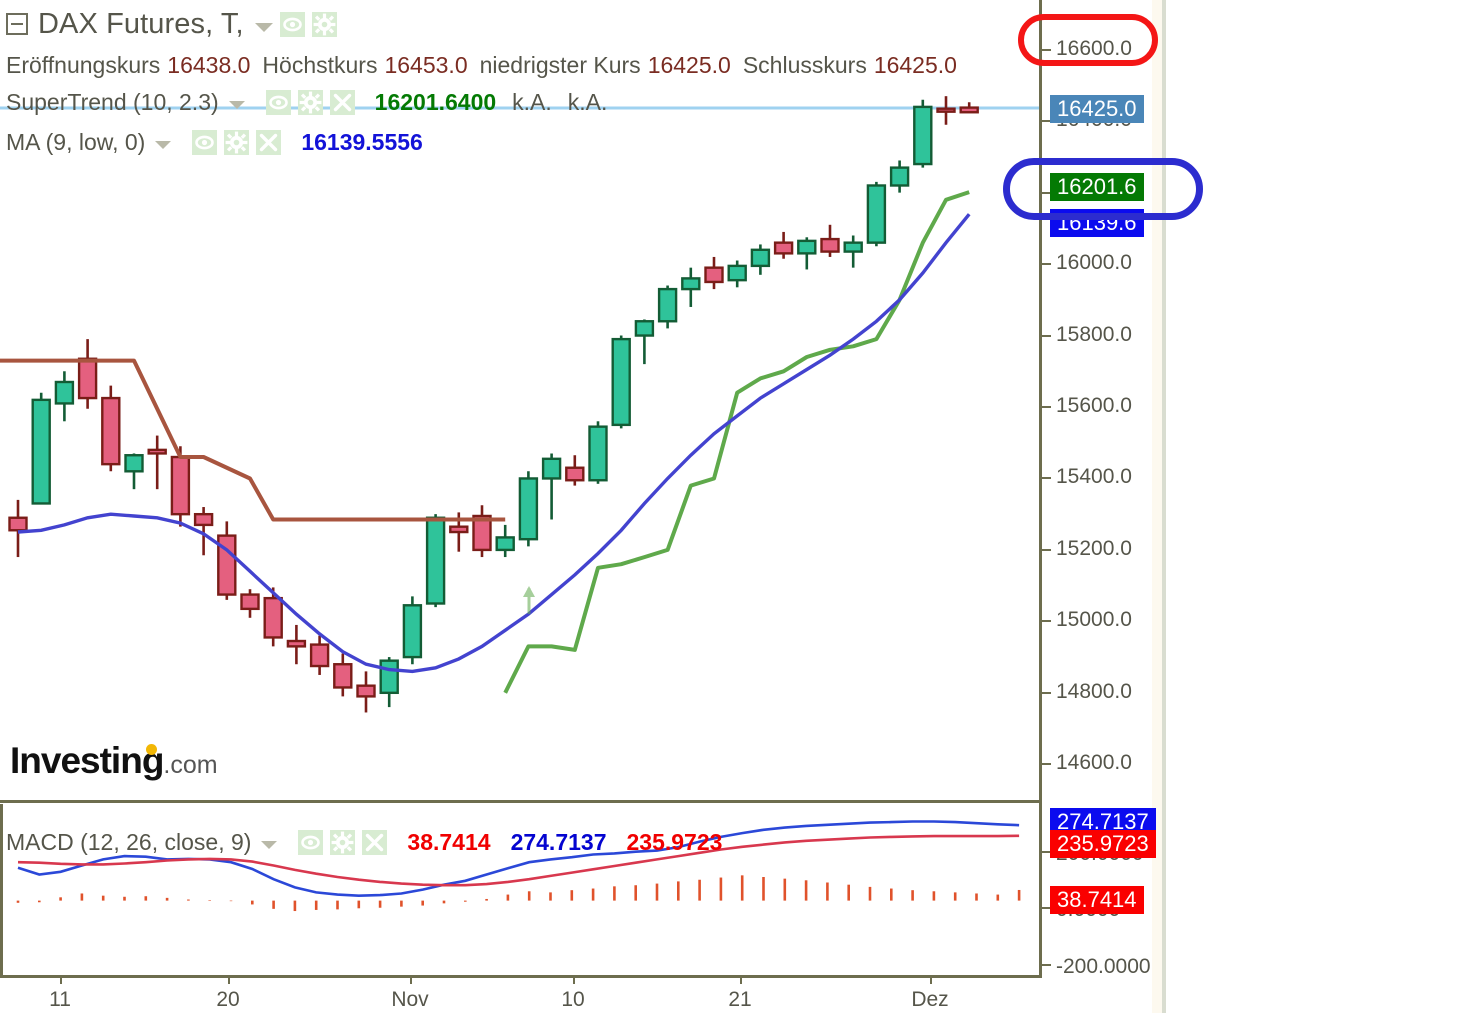 This screenshot has width=1463, height=1013. What do you see at coordinates (532, 101) in the screenshot?
I see `indicator-value-supertrend-na1: k.A.` at bounding box center [532, 101].